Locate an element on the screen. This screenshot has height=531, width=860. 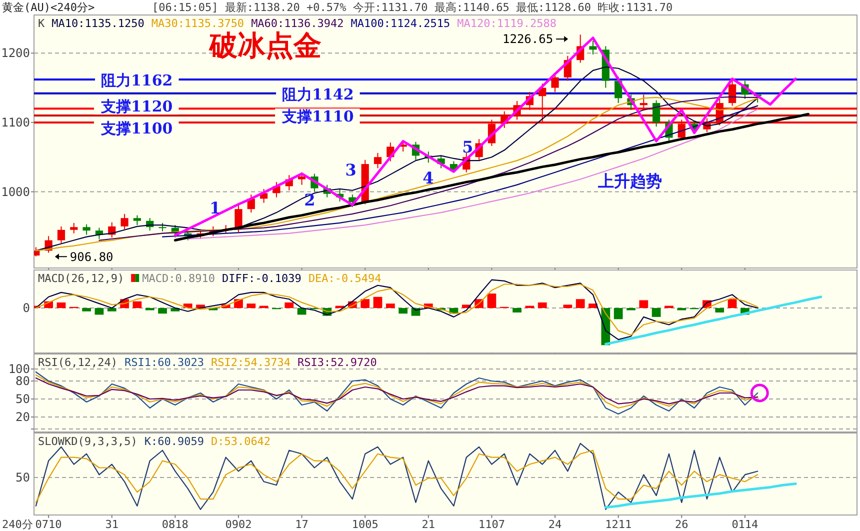
text: RSI2:54.3734 is located at coordinates (250, 362).